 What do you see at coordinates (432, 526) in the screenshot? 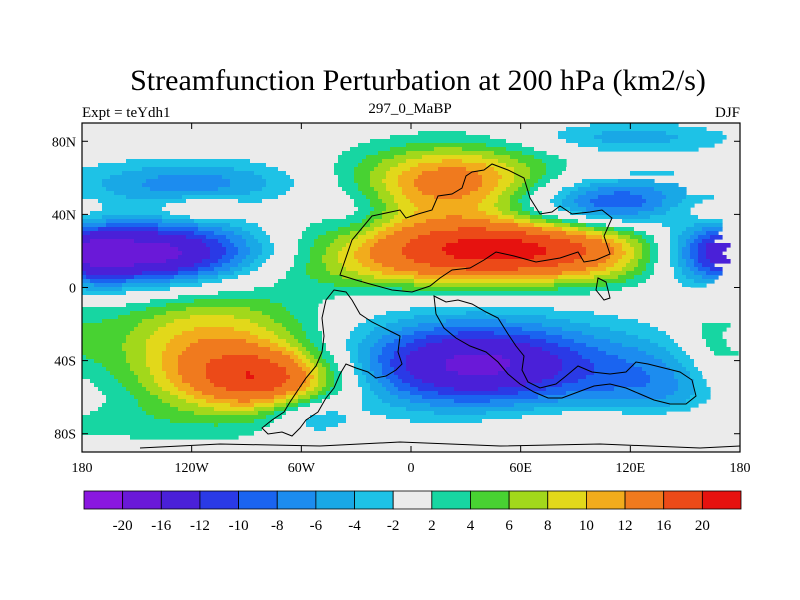
I see `colorbar-label: 2` at bounding box center [432, 526].